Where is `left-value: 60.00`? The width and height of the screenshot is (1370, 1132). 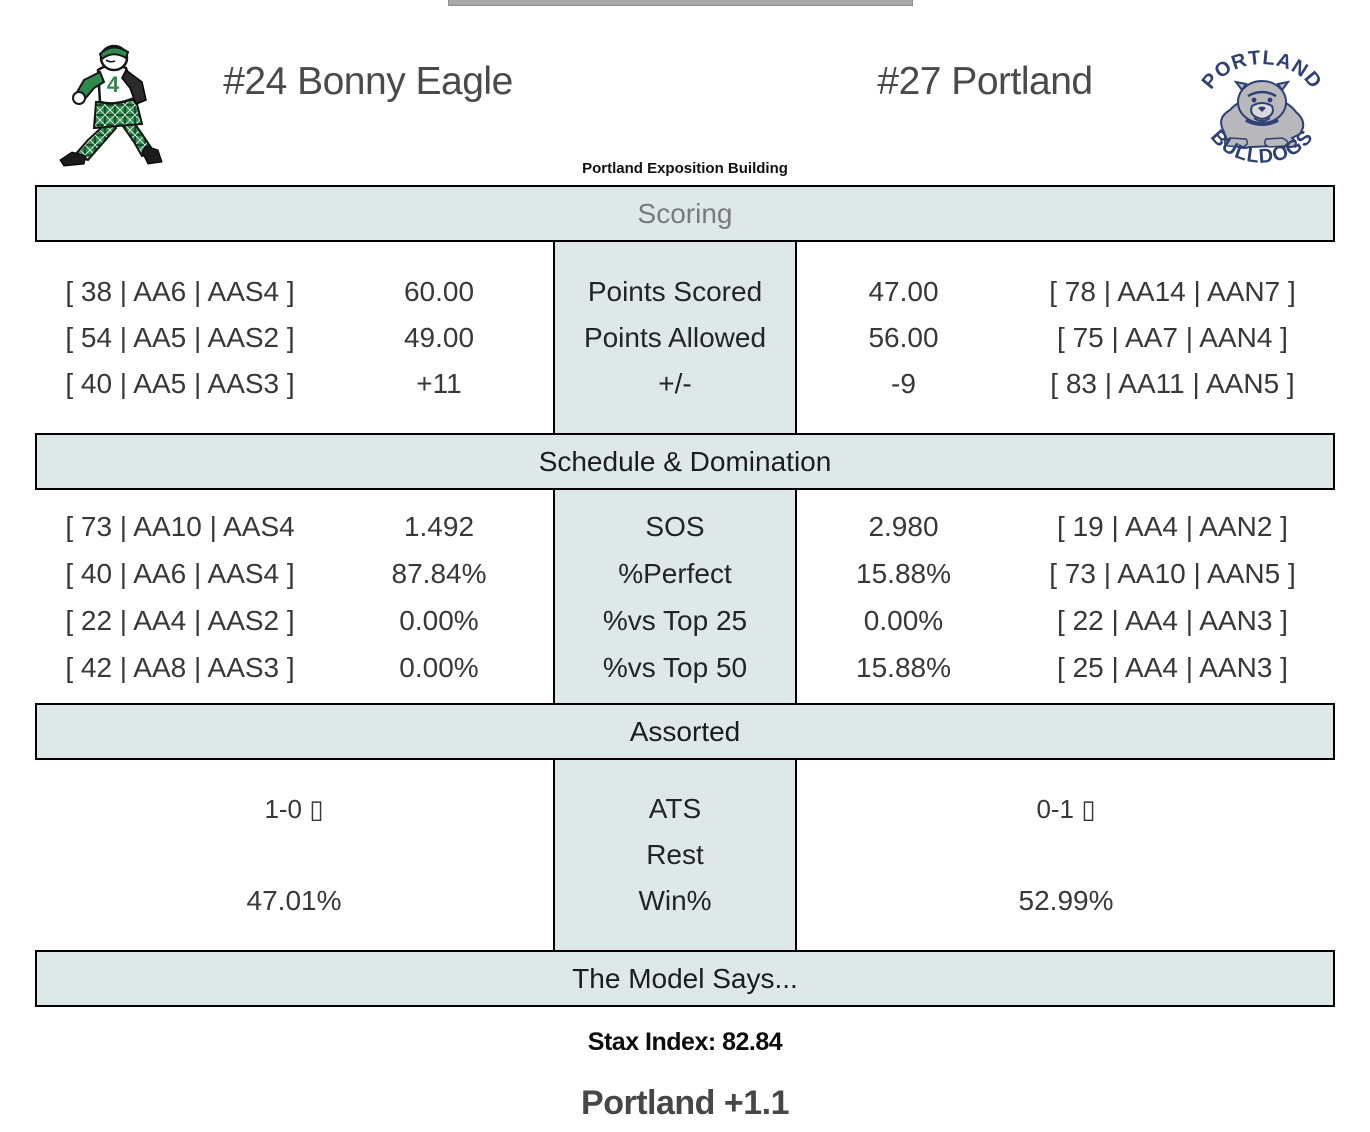 left-value: 60.00 is located at coordinates (439, 291).